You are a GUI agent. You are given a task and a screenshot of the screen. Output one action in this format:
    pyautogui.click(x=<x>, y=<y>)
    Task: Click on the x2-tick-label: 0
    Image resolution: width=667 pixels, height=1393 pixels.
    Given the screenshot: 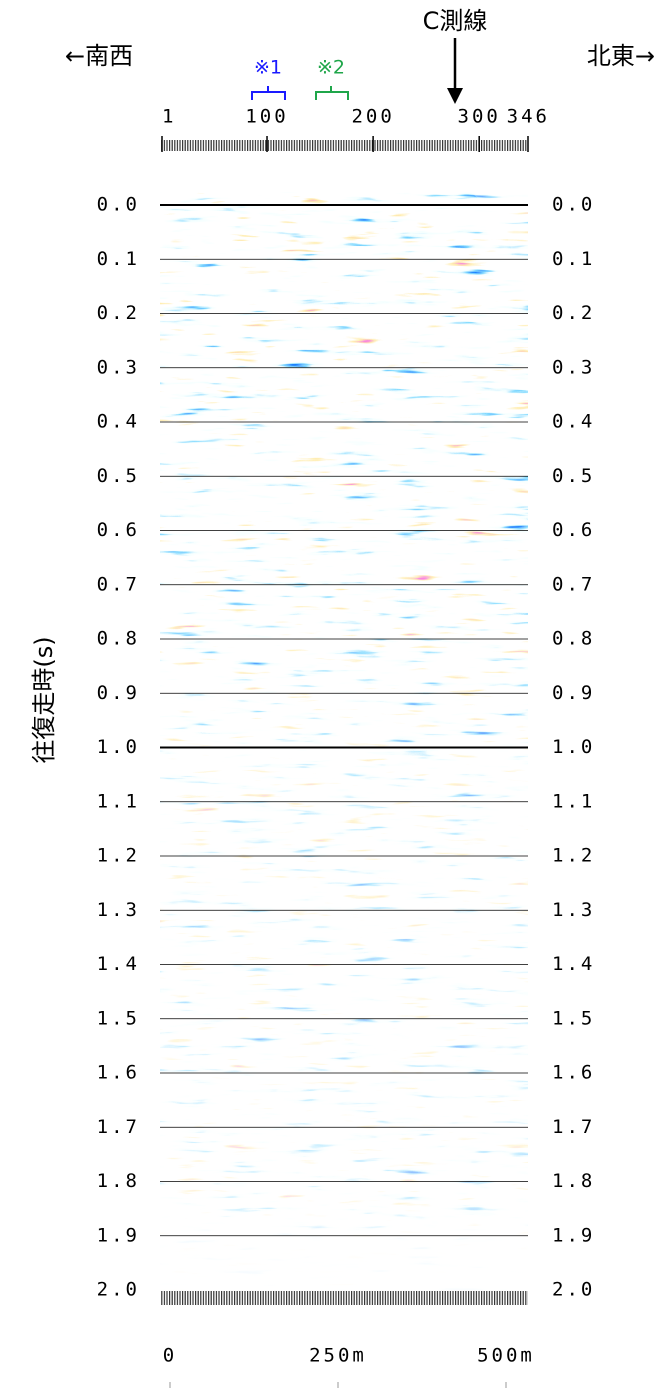 What is the action you would take?
    pyautogui.click(x=170, y=1356)
    